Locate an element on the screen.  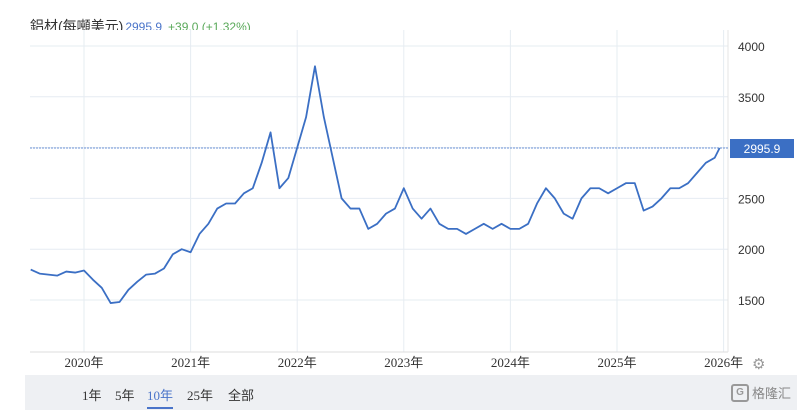
gear-icon: ⚙ is located at coordinates (759, 364).